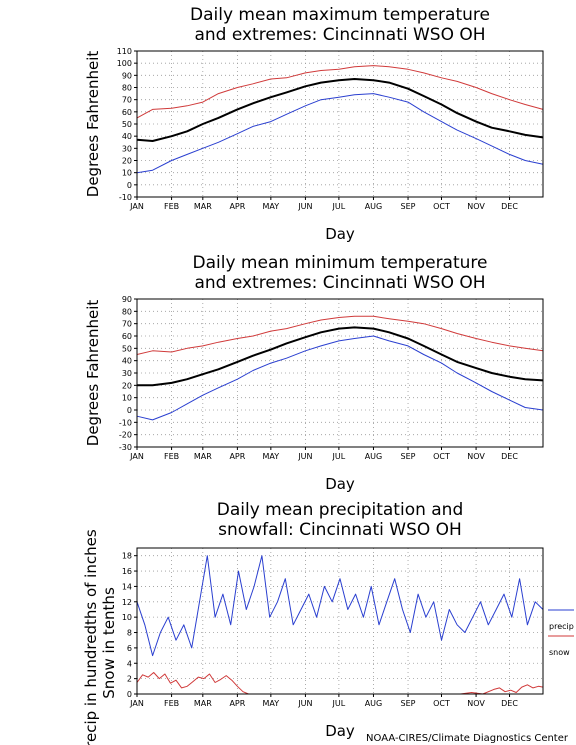  I want to click on y-tick-label: 4, so click(129, 663).